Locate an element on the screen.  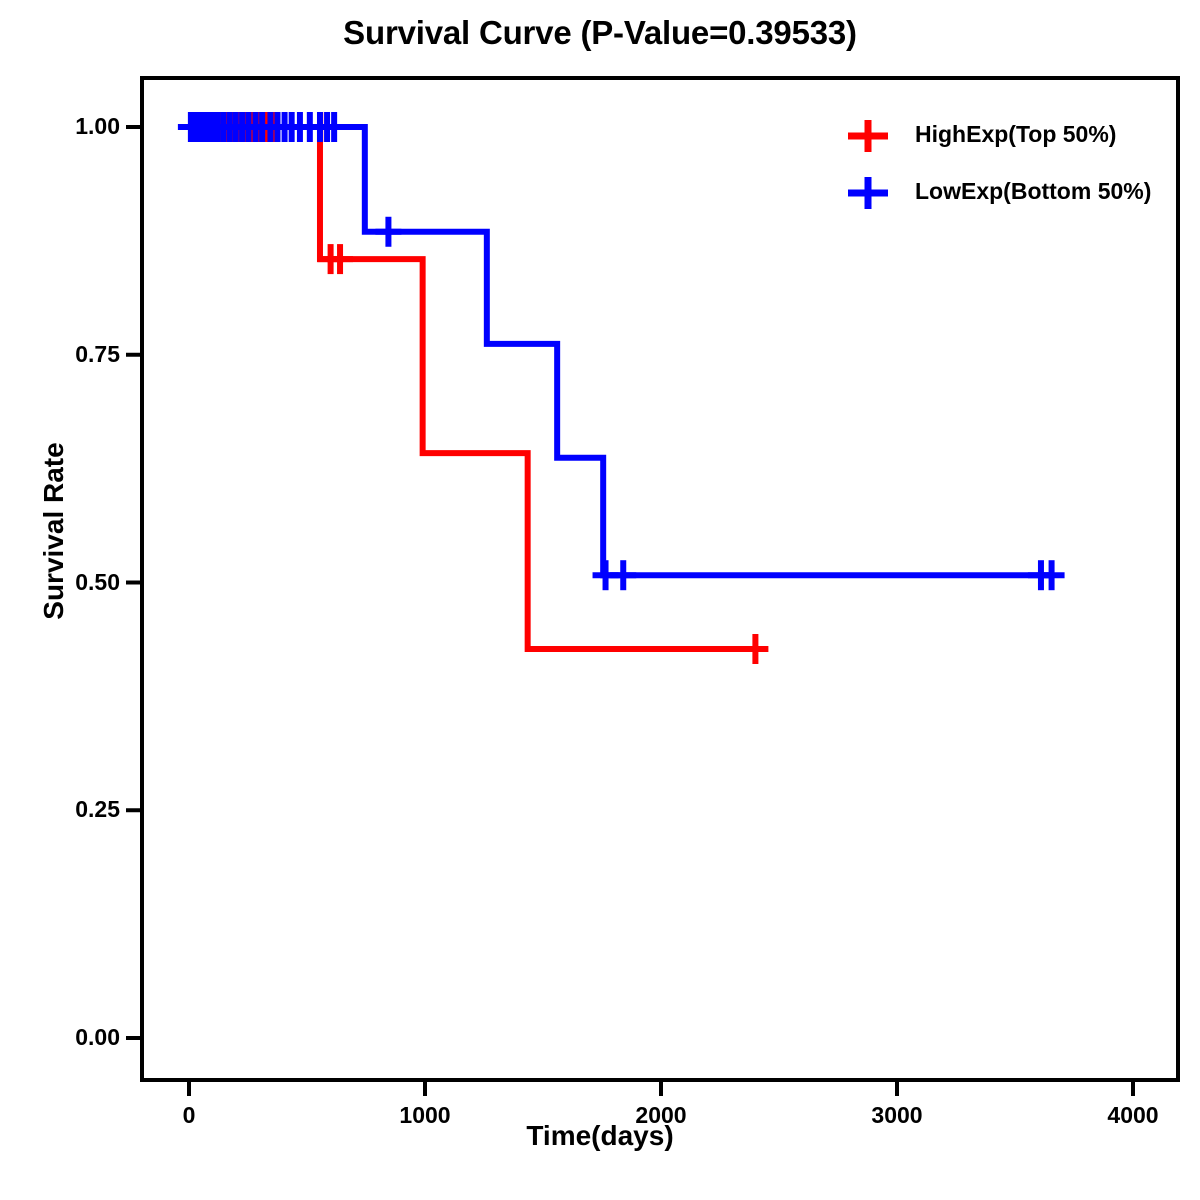
chart-title: Survival Curve (P-Value=0.39533) is located at coordinates (600, 32).